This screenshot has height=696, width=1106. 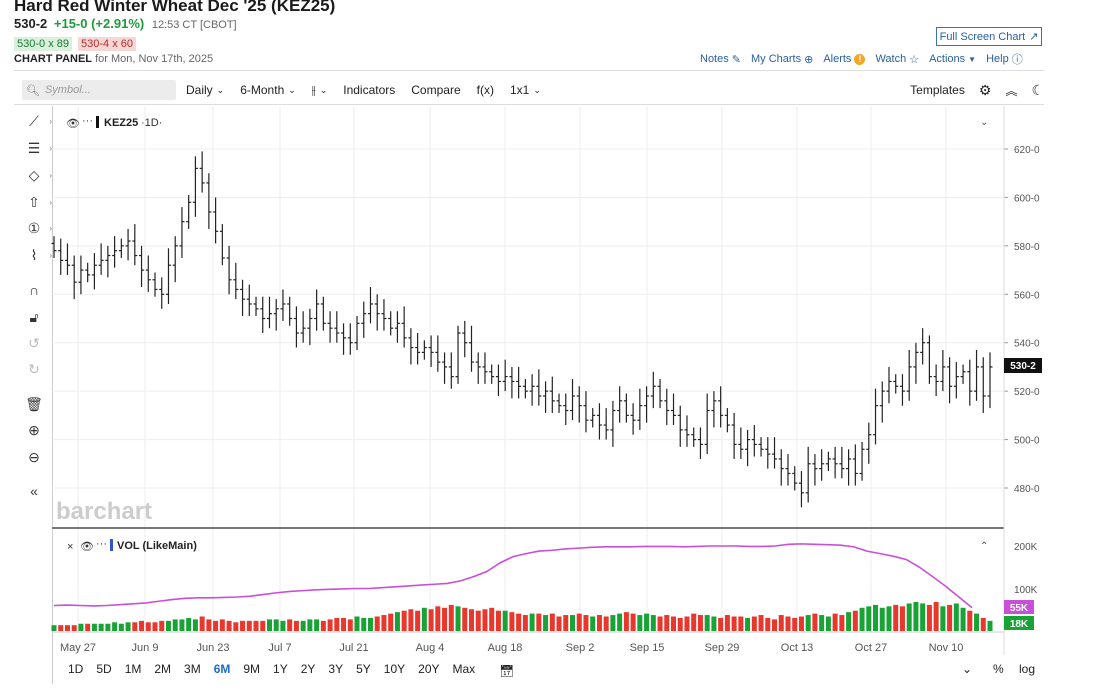 I want to click on barchart-watermark: barchart, so click(x=104, y=511).